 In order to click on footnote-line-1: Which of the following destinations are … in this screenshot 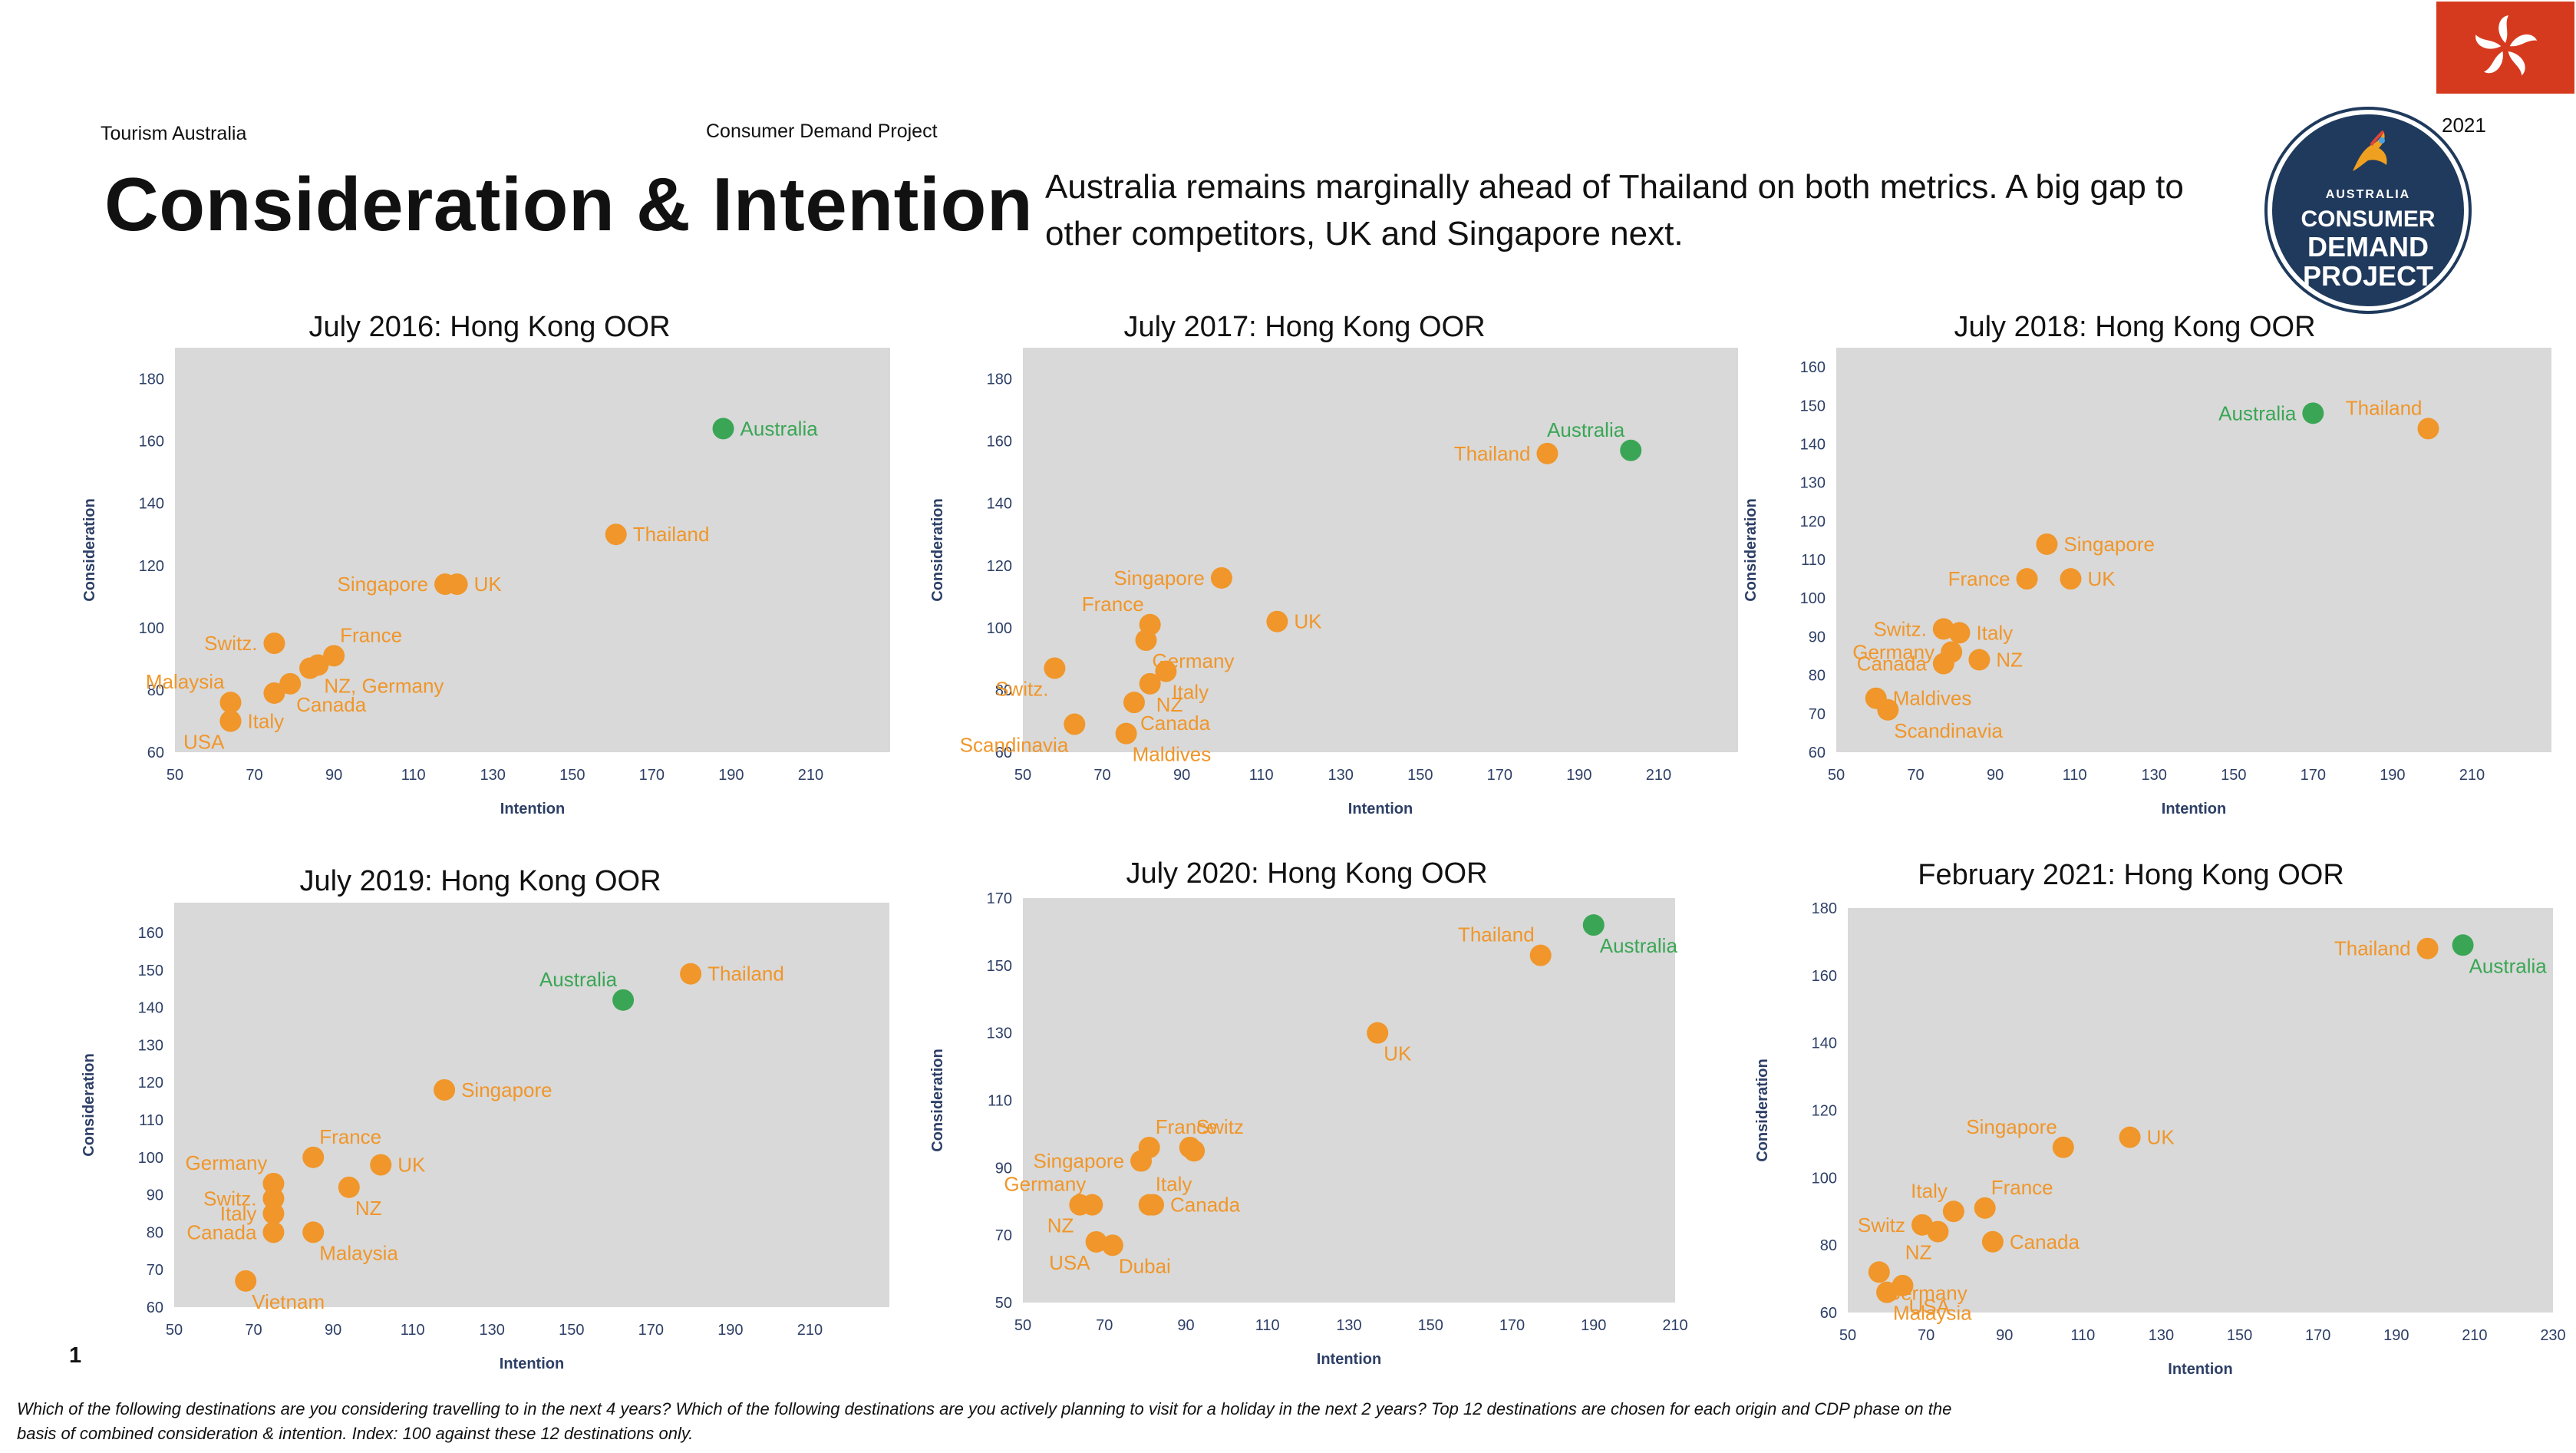, I will do `click(984, 1408)`.